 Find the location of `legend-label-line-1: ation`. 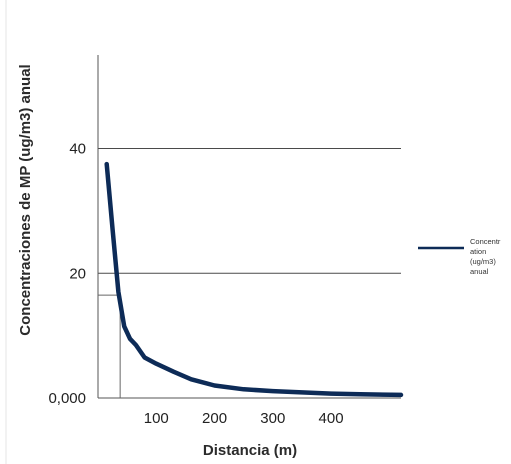

legend-label-line-1: ation is located at coordinates (478, 251).